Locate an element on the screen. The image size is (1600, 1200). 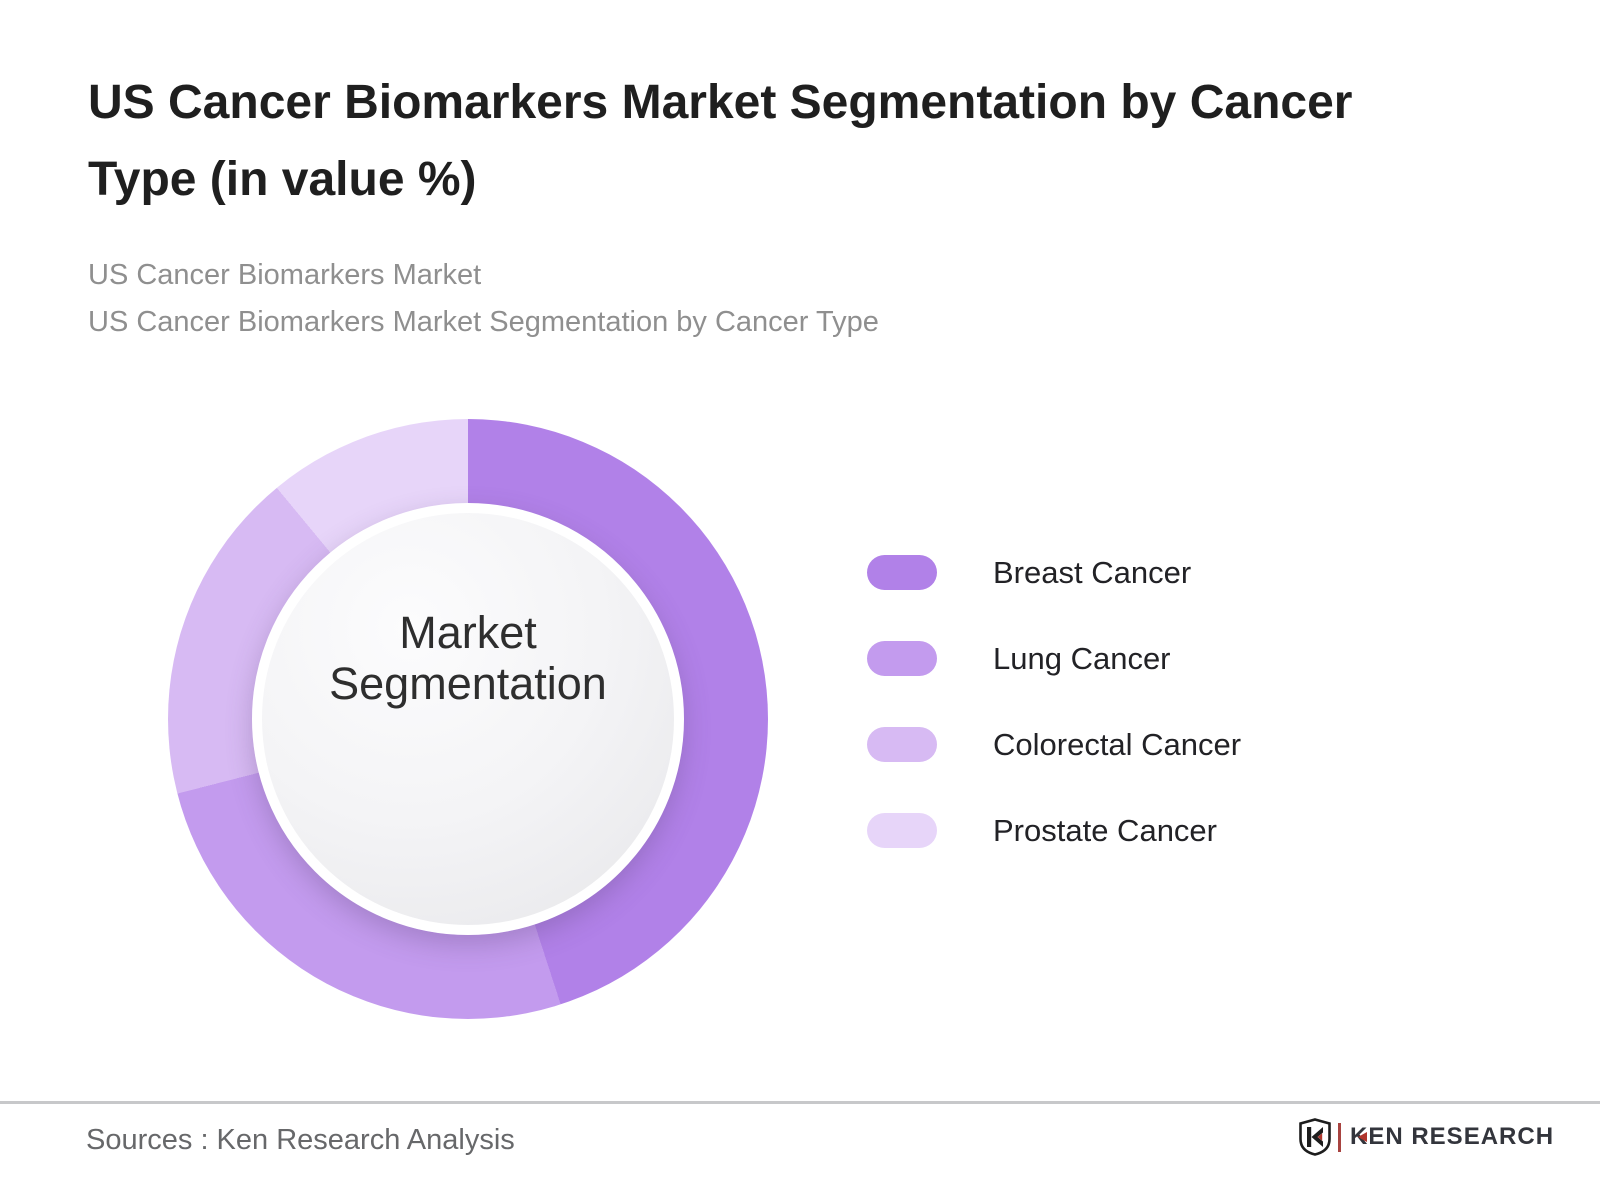
donut-center-label-line2: Segmentation is located at coordinates (468, 683).